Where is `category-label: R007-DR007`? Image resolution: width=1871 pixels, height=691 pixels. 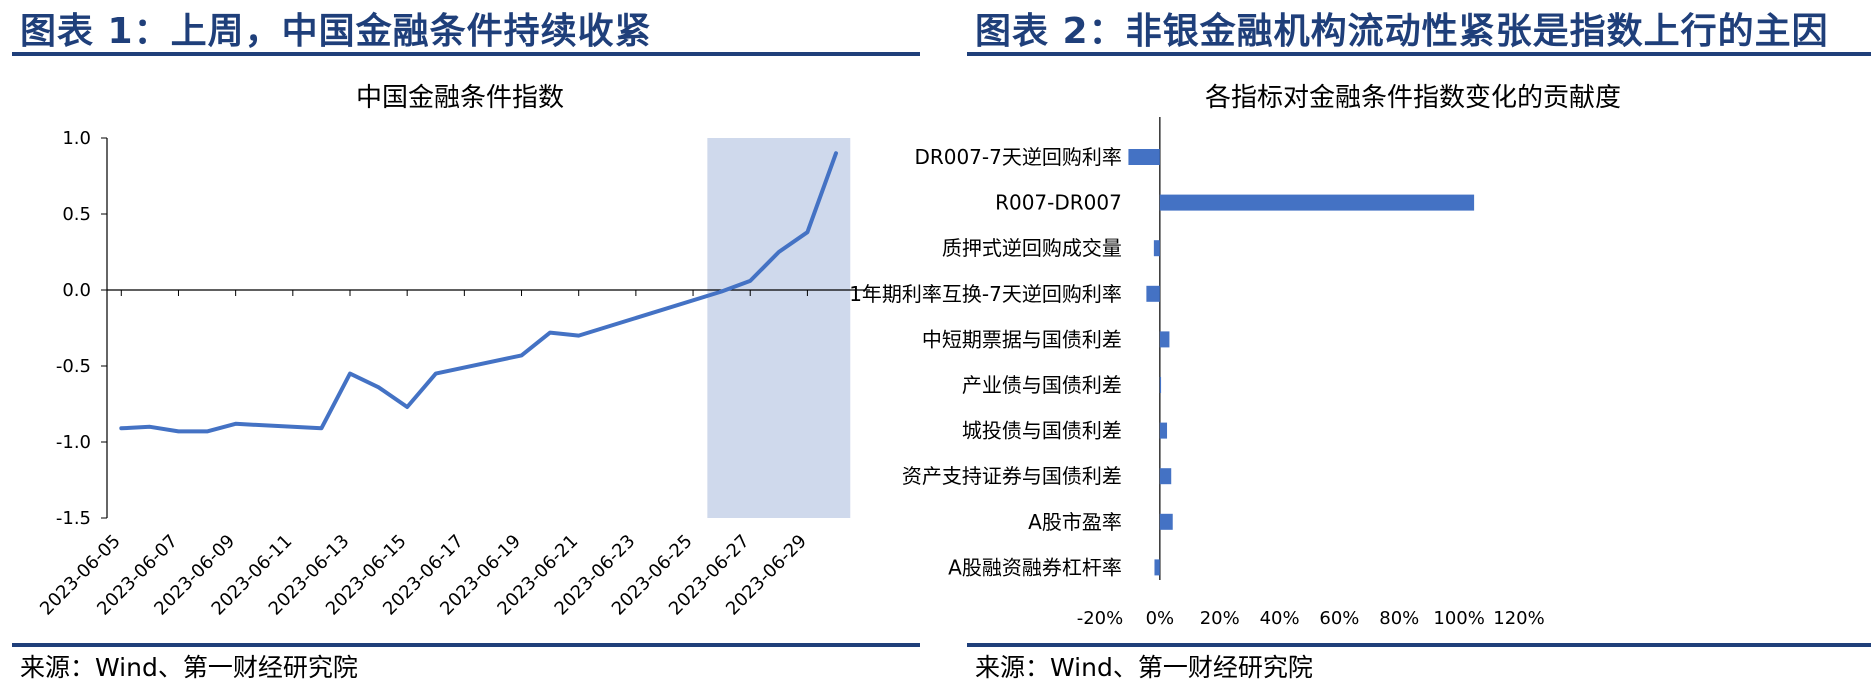 category-label: R007-DR007 is located at coordinates (1058, 203).